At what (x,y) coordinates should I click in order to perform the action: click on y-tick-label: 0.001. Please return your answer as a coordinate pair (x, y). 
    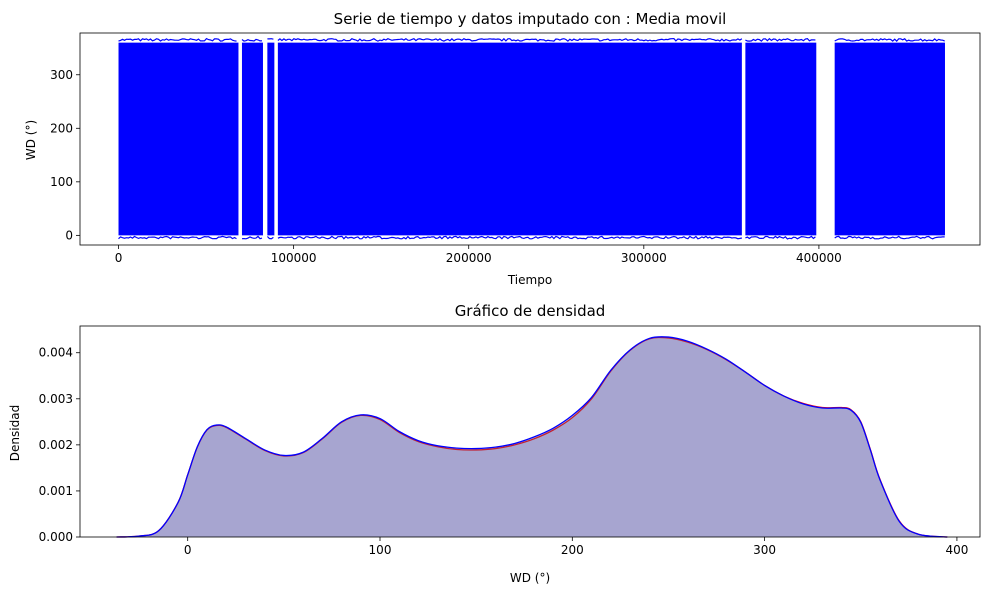
    Looking at the image, I should click on (56, 491).